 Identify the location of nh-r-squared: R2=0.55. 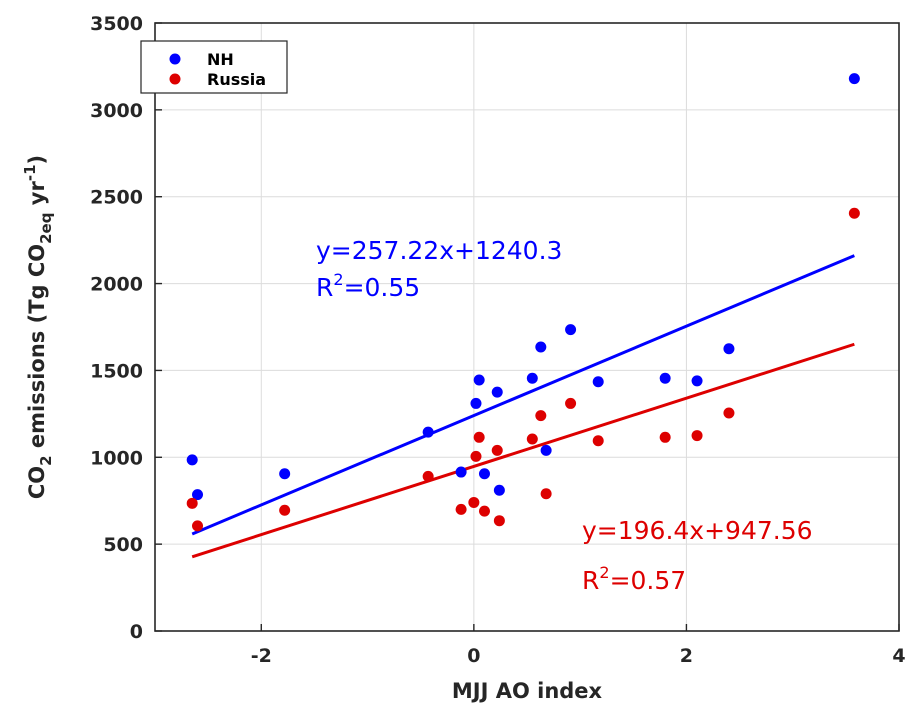
(368, 286).